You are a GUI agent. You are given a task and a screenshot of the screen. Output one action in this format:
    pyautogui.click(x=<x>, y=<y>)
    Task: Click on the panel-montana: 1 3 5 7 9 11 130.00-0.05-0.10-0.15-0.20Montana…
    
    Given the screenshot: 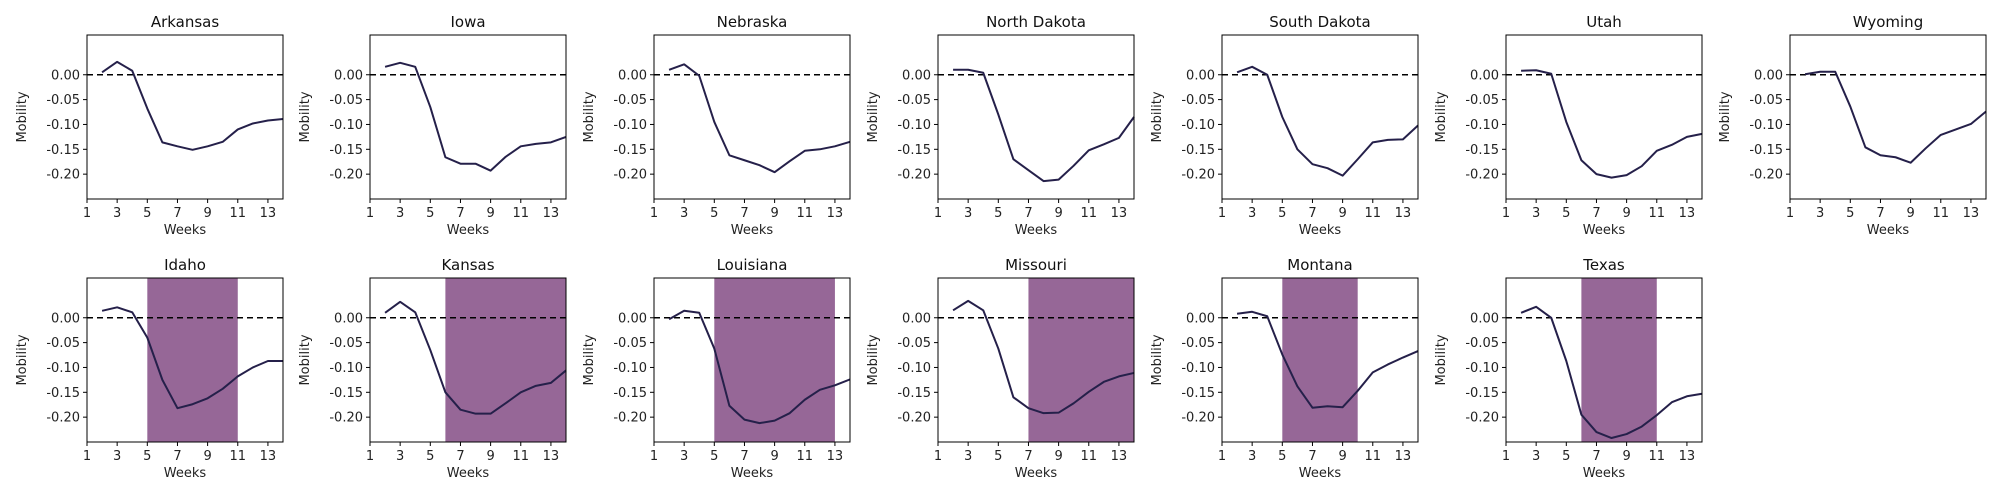 What is the action you would take?
    pyautogui.click(x=1284, y=368)
    